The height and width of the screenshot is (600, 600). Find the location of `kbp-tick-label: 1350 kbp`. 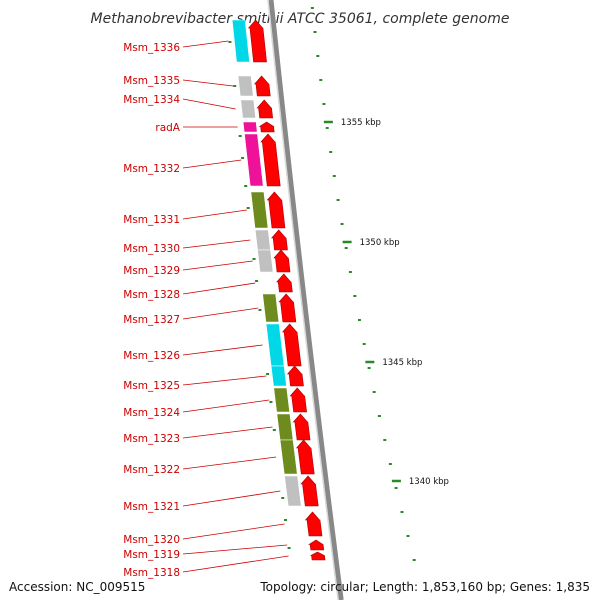

kbp-tick-label: 1350 kbp is located at coordinates (380, 243).